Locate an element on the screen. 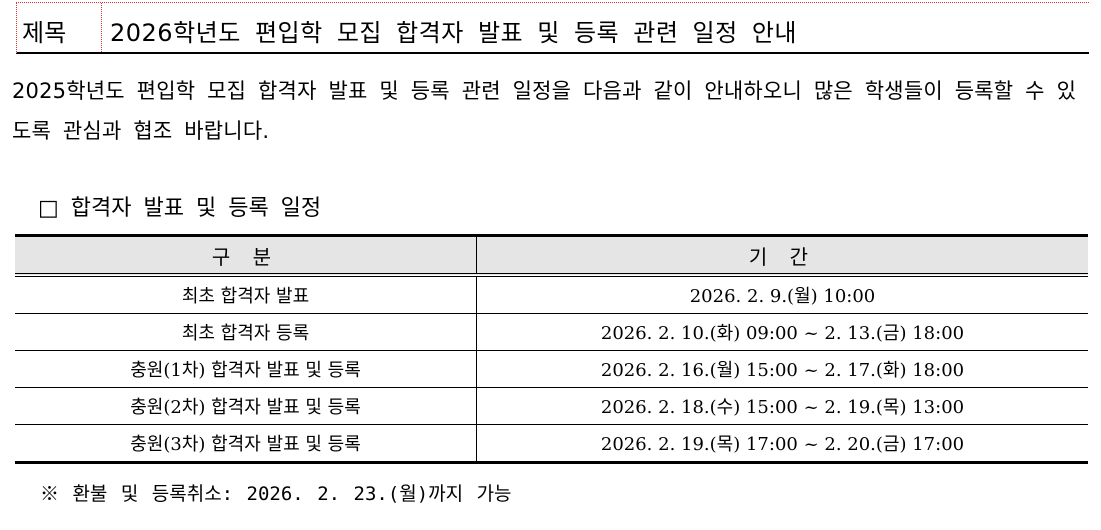 The height and width of the screenshot is (530, 1101). document-title: 2026학년도 편입학 모집 합격자 발표 및 등록 관련 일정 안내 is located at coordinates (453, 33).